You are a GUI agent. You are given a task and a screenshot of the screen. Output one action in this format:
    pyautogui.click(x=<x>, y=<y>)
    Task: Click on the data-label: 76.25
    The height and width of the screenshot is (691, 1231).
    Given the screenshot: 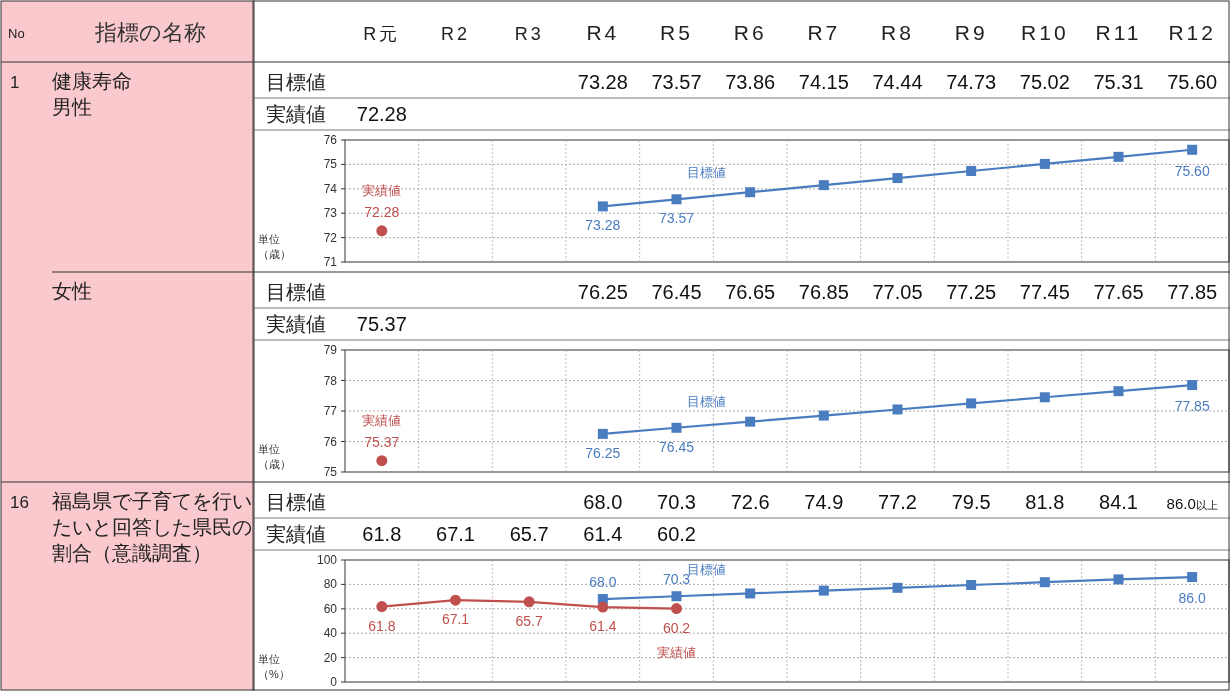 What is the action you would take?
    pyautogui.click(x=602, y=292)
    